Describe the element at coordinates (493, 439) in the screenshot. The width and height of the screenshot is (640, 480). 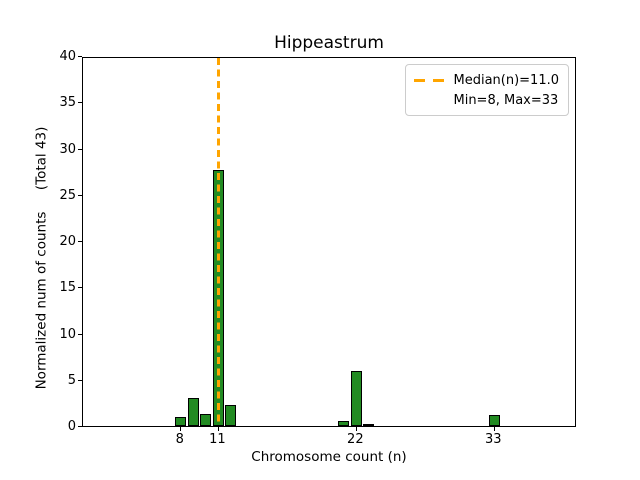
I see `x-tick-label: 33` at that location.